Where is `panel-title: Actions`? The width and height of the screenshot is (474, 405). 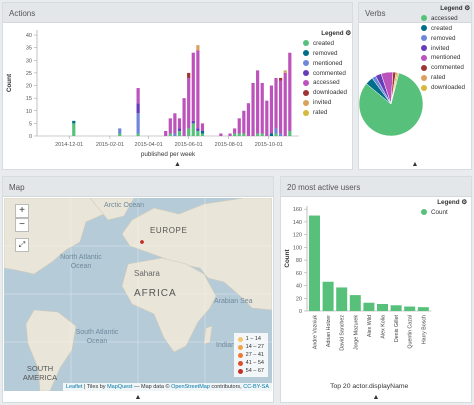 panel-title: Actions is located at coordinates (177, 13).